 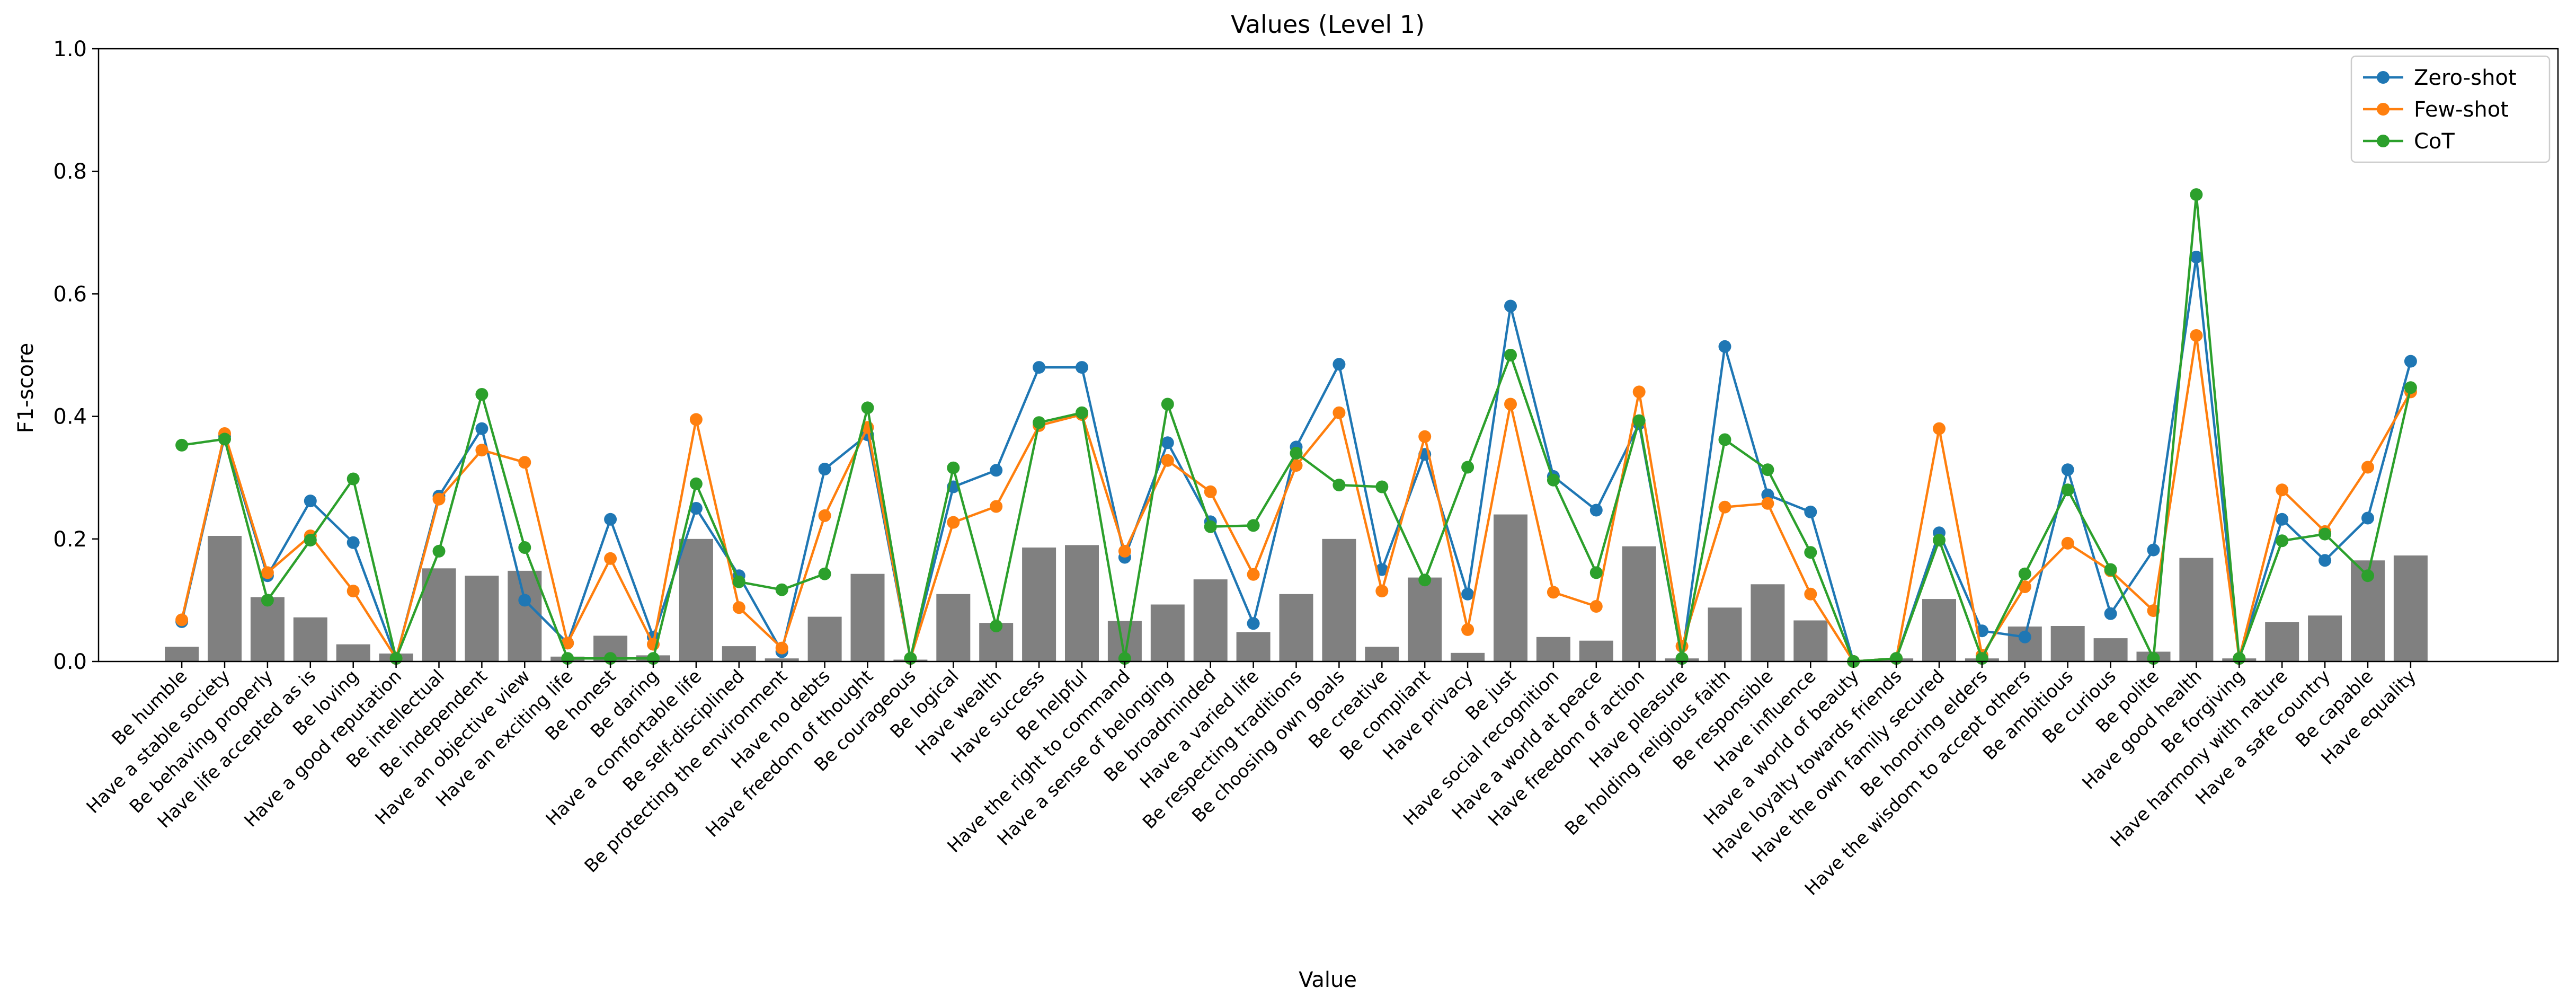 What do you see at coordinates (2383, 109) in the screenshot?
I see `legend-marker` at bounding box center [2383, 109].